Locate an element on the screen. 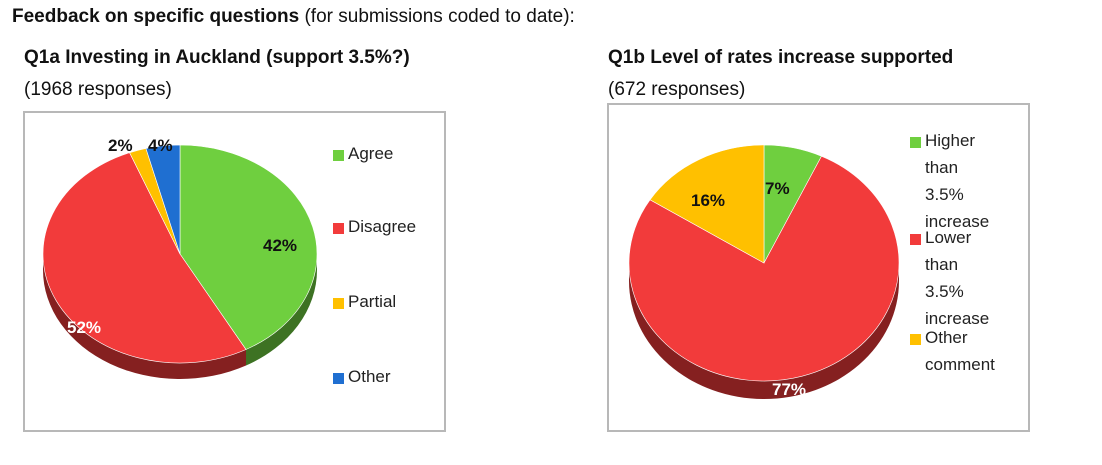  slice-label-2: 52% is located at coordinates (84, 327).